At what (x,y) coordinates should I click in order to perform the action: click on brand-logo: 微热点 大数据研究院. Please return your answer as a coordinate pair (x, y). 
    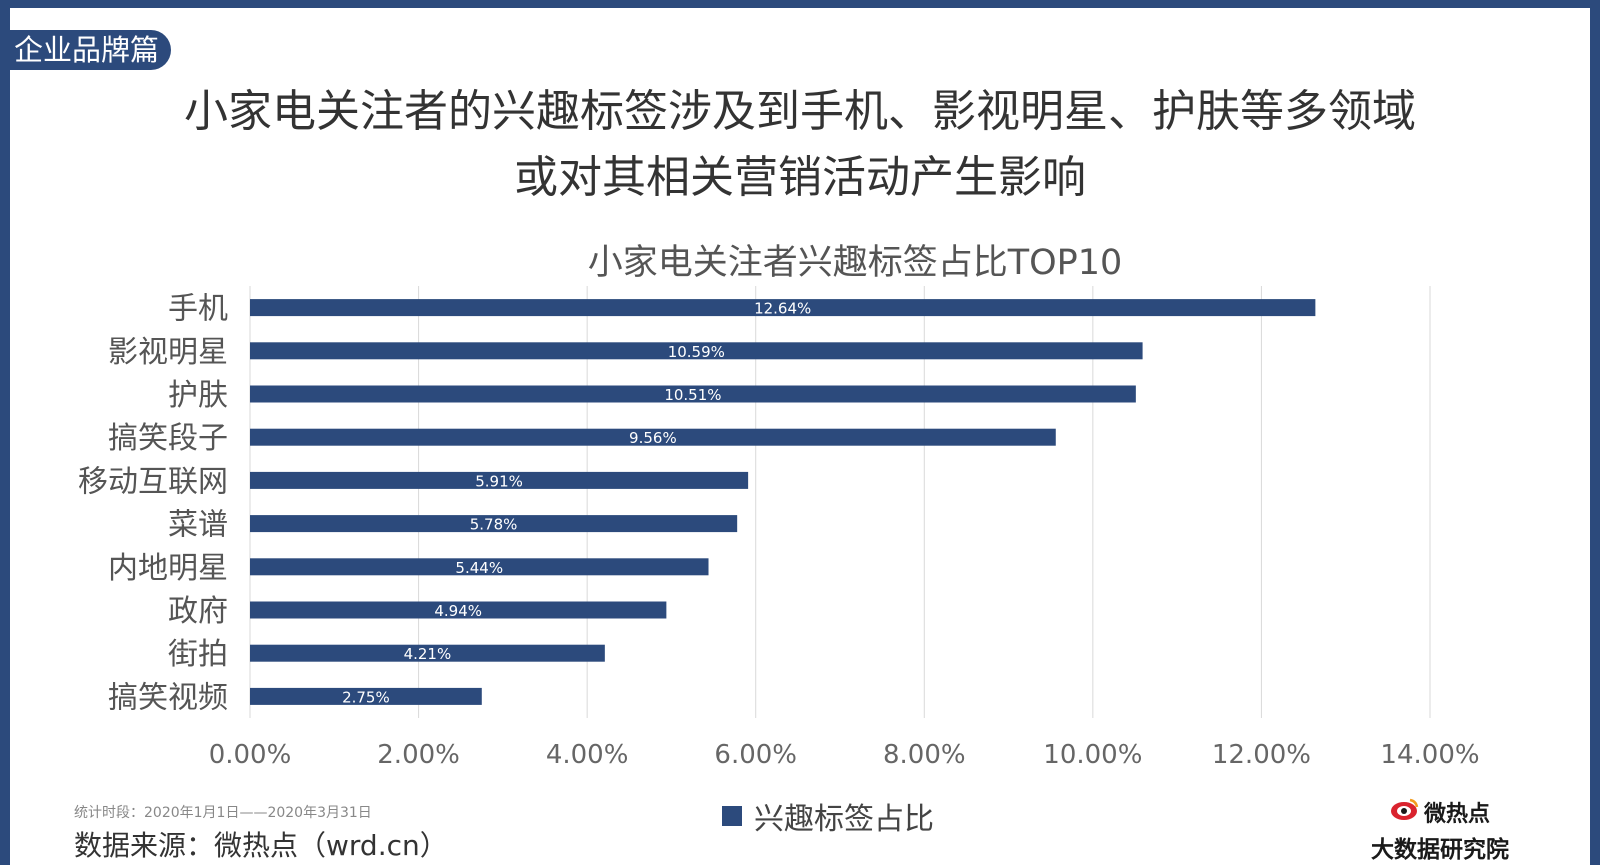
    Looking at the image, I should click on (1440, 830).